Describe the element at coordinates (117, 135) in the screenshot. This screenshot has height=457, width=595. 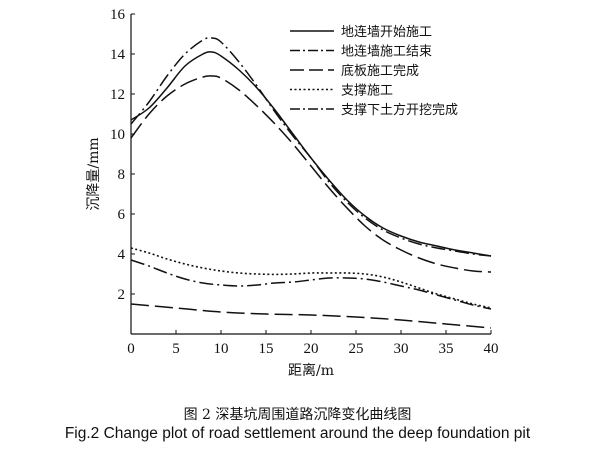
I see `y-tick-label: 10` at that location.